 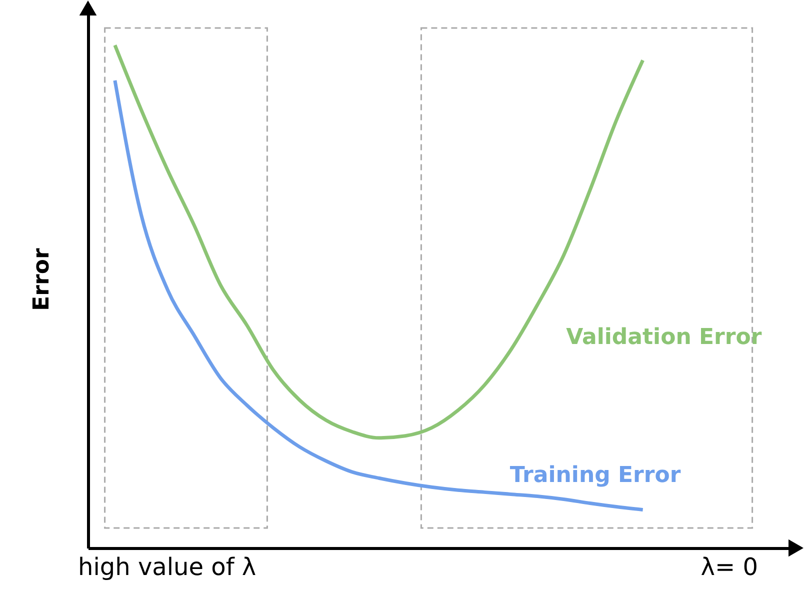 I want to click on text: λ= 0, so click(x=729, y=567).